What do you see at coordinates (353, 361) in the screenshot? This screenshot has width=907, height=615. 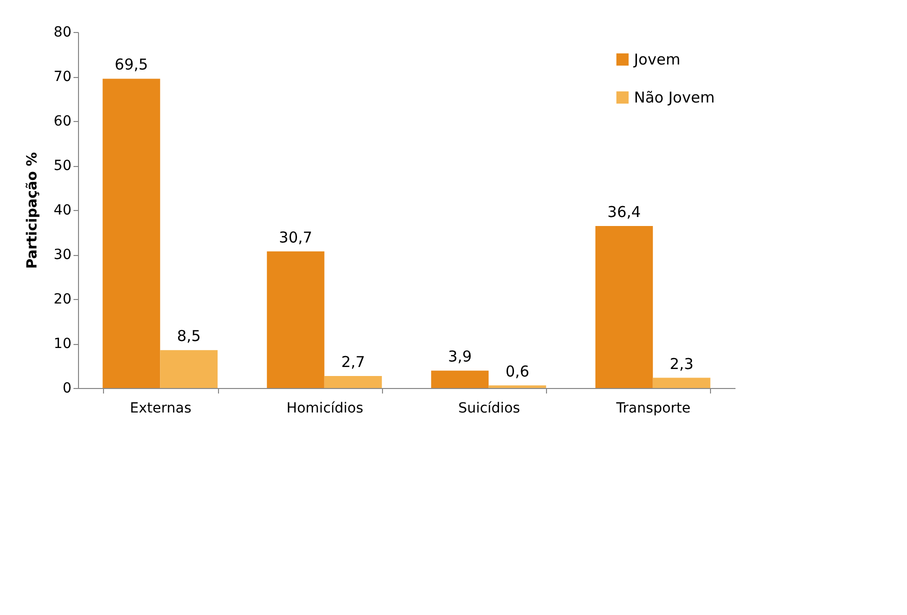 I see `data-label: 2,7` at bounding box center [353, 361].